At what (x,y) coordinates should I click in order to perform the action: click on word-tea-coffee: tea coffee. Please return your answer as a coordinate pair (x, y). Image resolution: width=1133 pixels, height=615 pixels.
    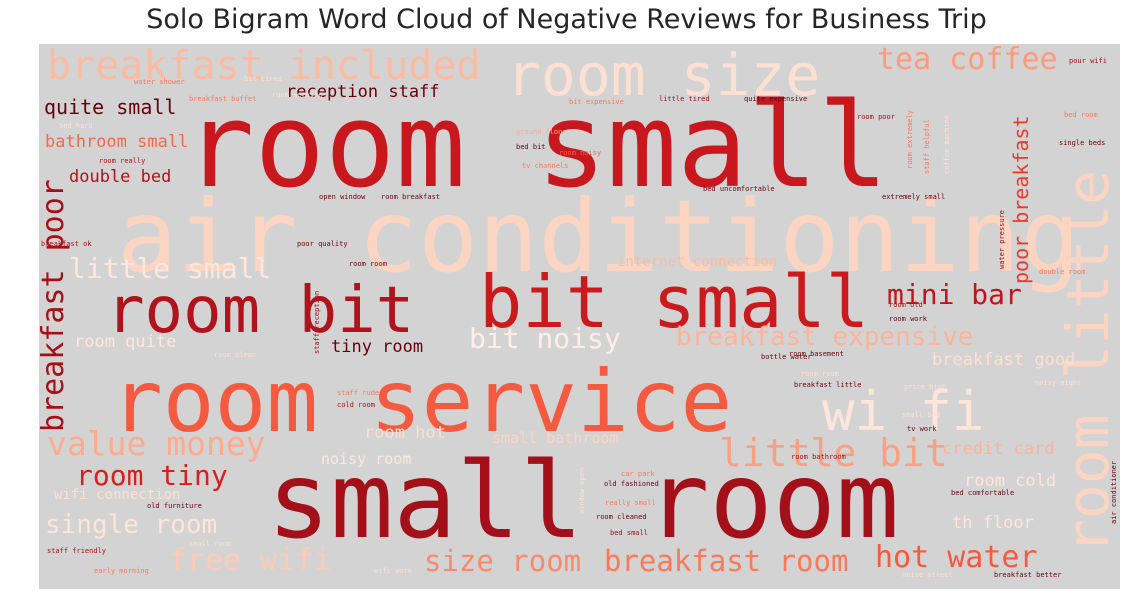
    Looking at the image, I should click on (967, 60).